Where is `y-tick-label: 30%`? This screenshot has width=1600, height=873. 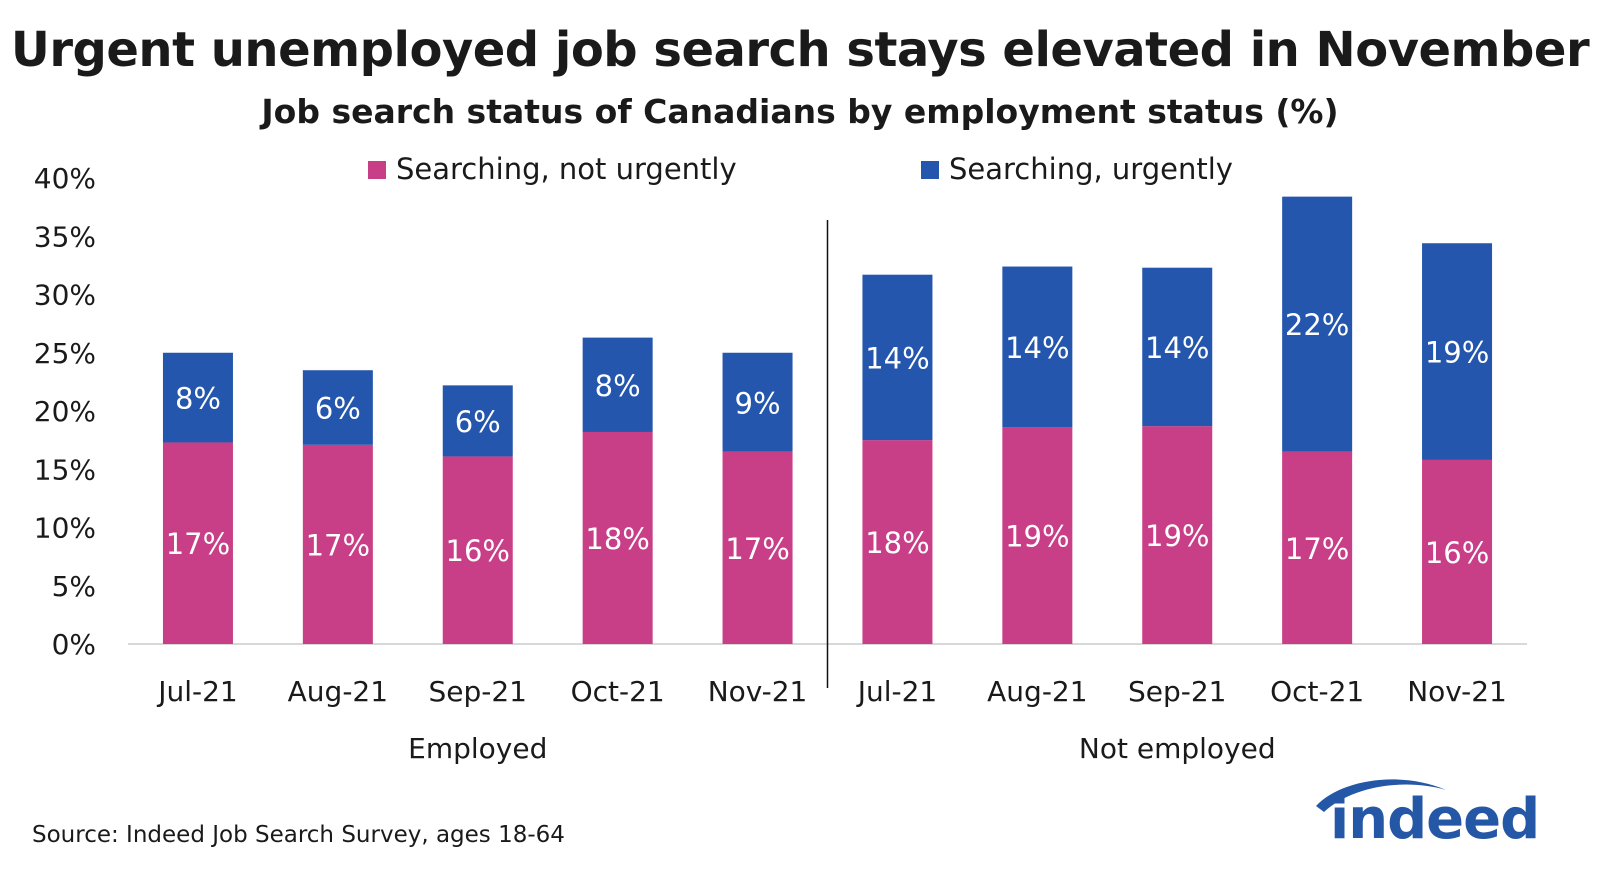 y-tick-label: 30% is located at coordinates (65, 295).